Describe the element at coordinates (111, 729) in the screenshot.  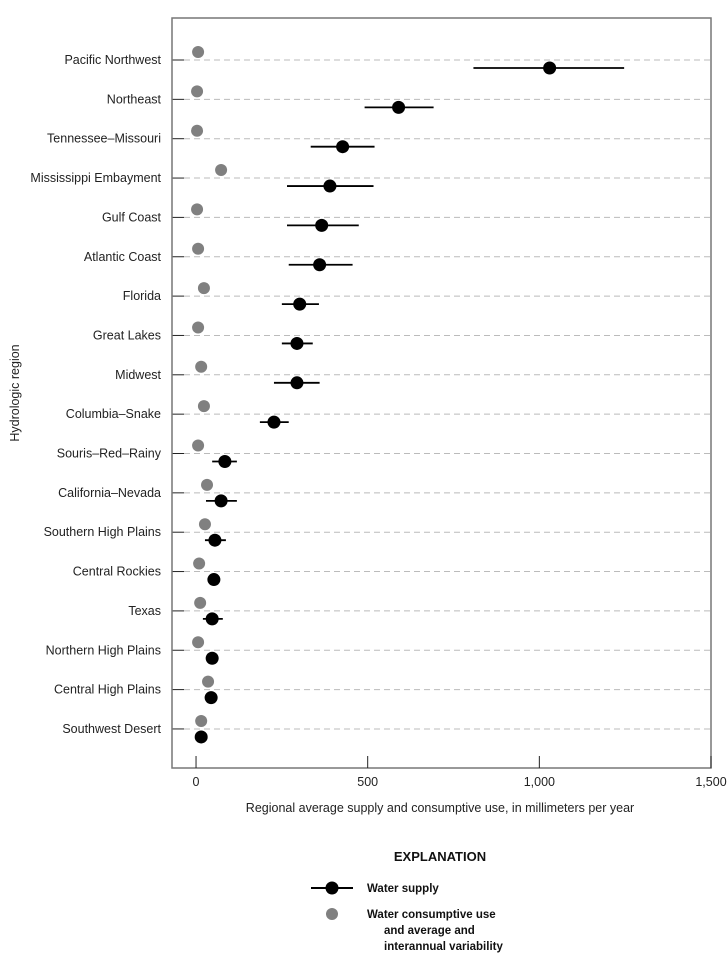
I see `category-label: Southwest Desert` at that location.